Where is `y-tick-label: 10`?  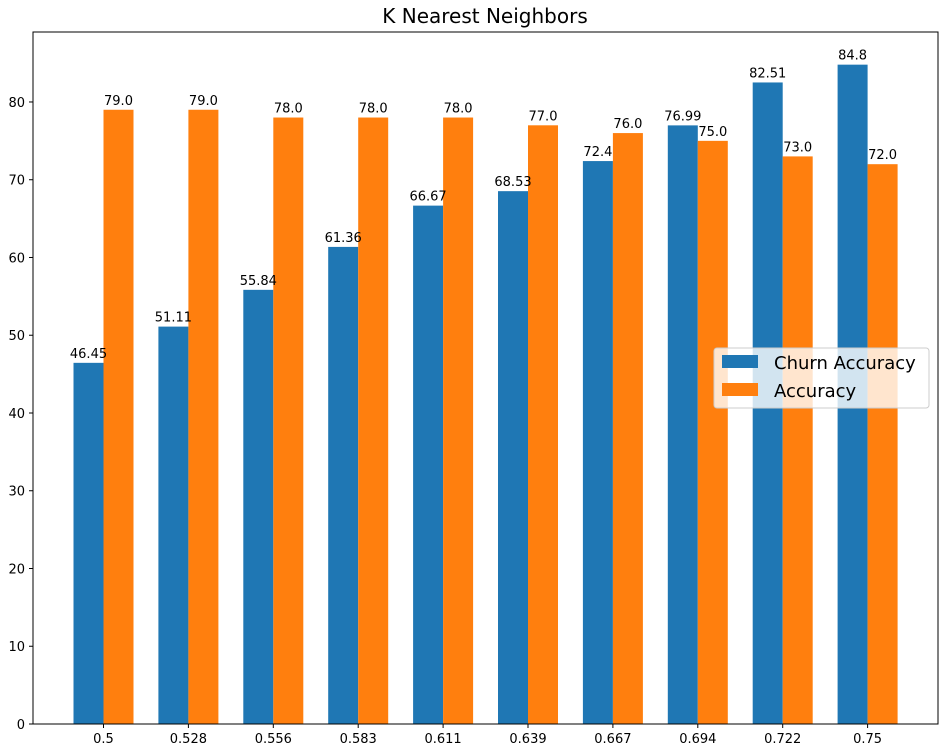 y-tick-label: 10 is located at coordinates (16, 647).